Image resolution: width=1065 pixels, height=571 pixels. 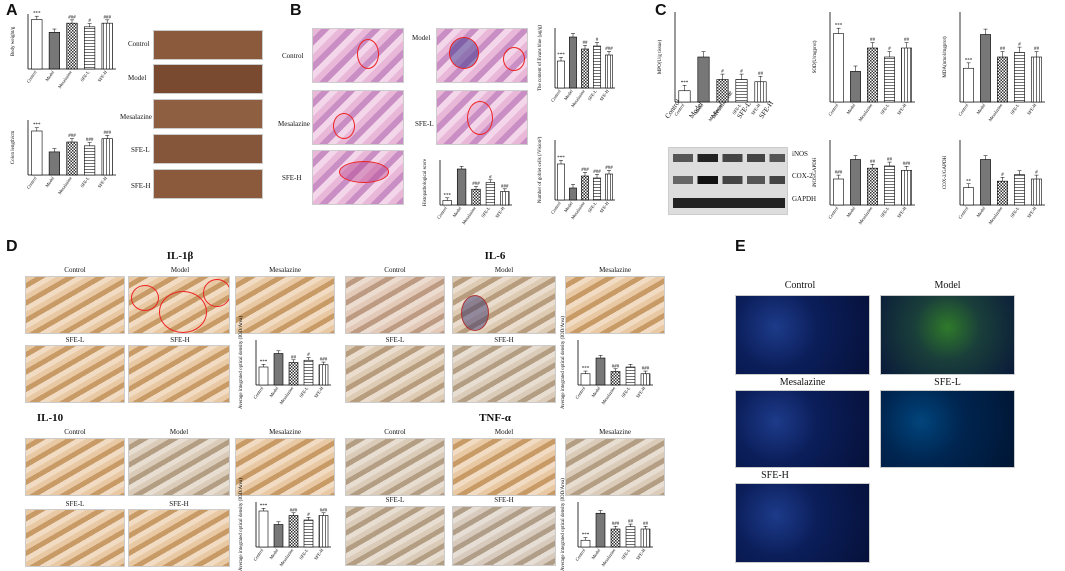 I want to click on panel-label-d: D, so click(x=12, y=246).